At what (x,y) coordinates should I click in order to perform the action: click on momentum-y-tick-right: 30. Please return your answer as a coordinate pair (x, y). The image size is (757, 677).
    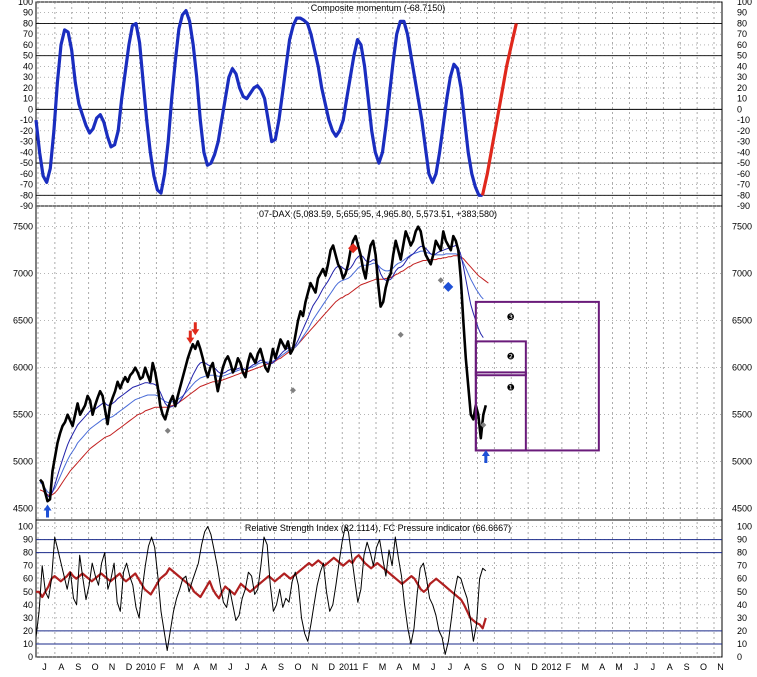
    Looking at the image, I should click on (742, 77).